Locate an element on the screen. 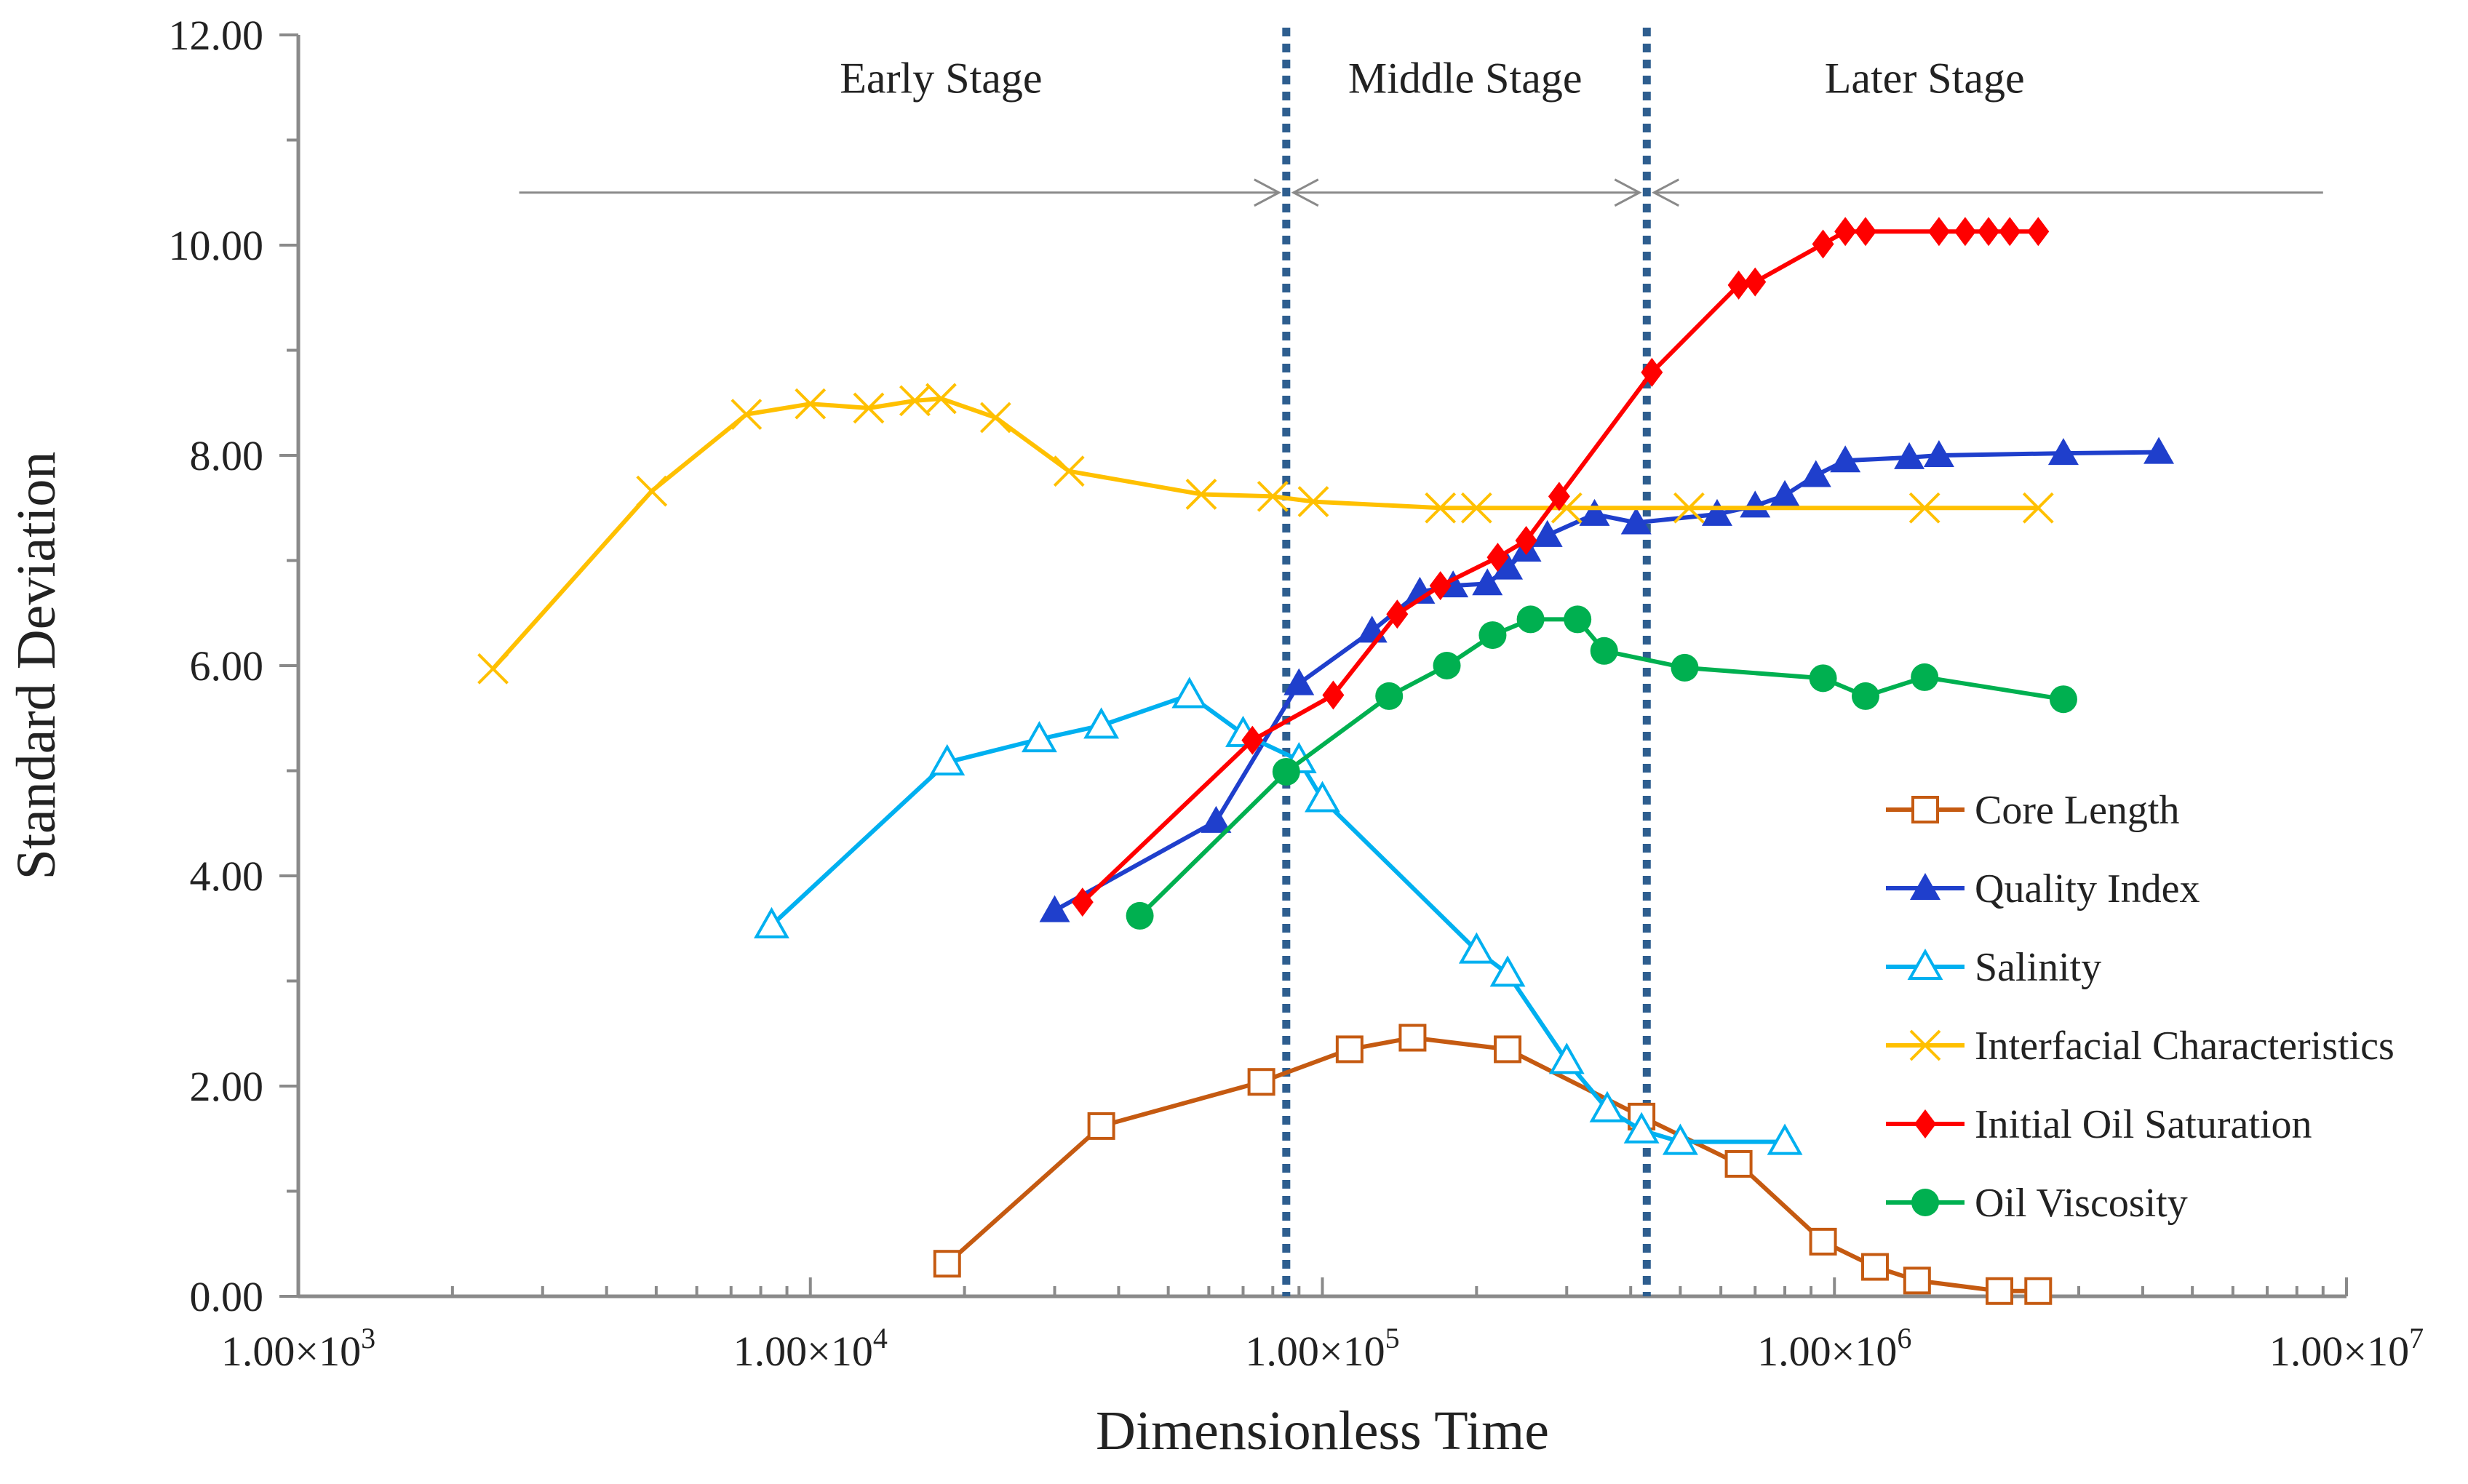 Image resolution: width=2468 pixels, height=1484 pixels. y-tick-label: 0.00 is located at coordinates (227, 1296).